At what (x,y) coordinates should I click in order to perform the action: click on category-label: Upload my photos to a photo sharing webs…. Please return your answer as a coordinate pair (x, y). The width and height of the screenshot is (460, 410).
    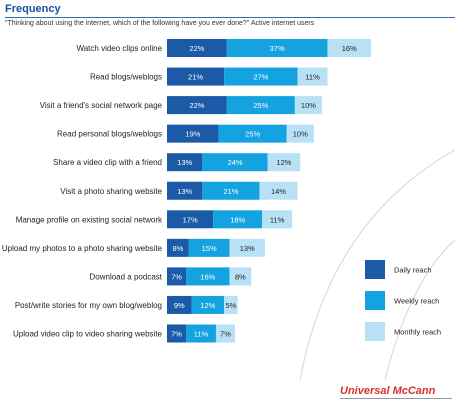
    Looking at the image, I should click on (82, 248).